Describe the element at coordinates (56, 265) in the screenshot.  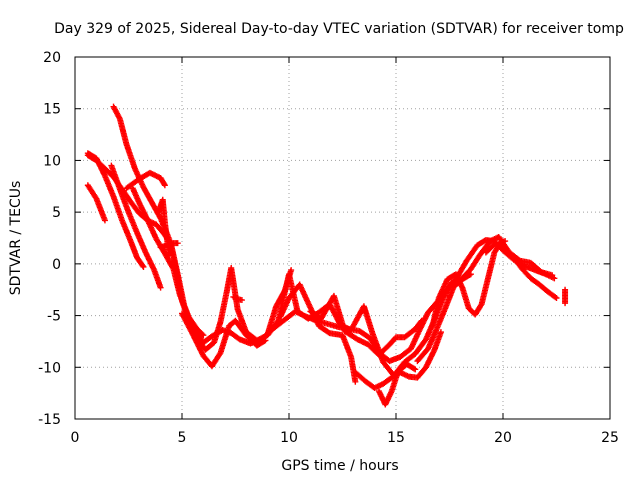
I see `y-tick-label: 0` at that location.